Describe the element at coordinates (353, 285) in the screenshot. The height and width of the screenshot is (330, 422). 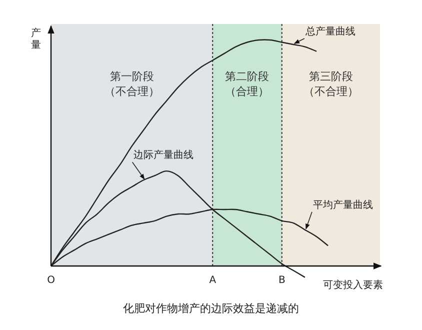
I see `x-axis-title: 可变投入要素` at that location.